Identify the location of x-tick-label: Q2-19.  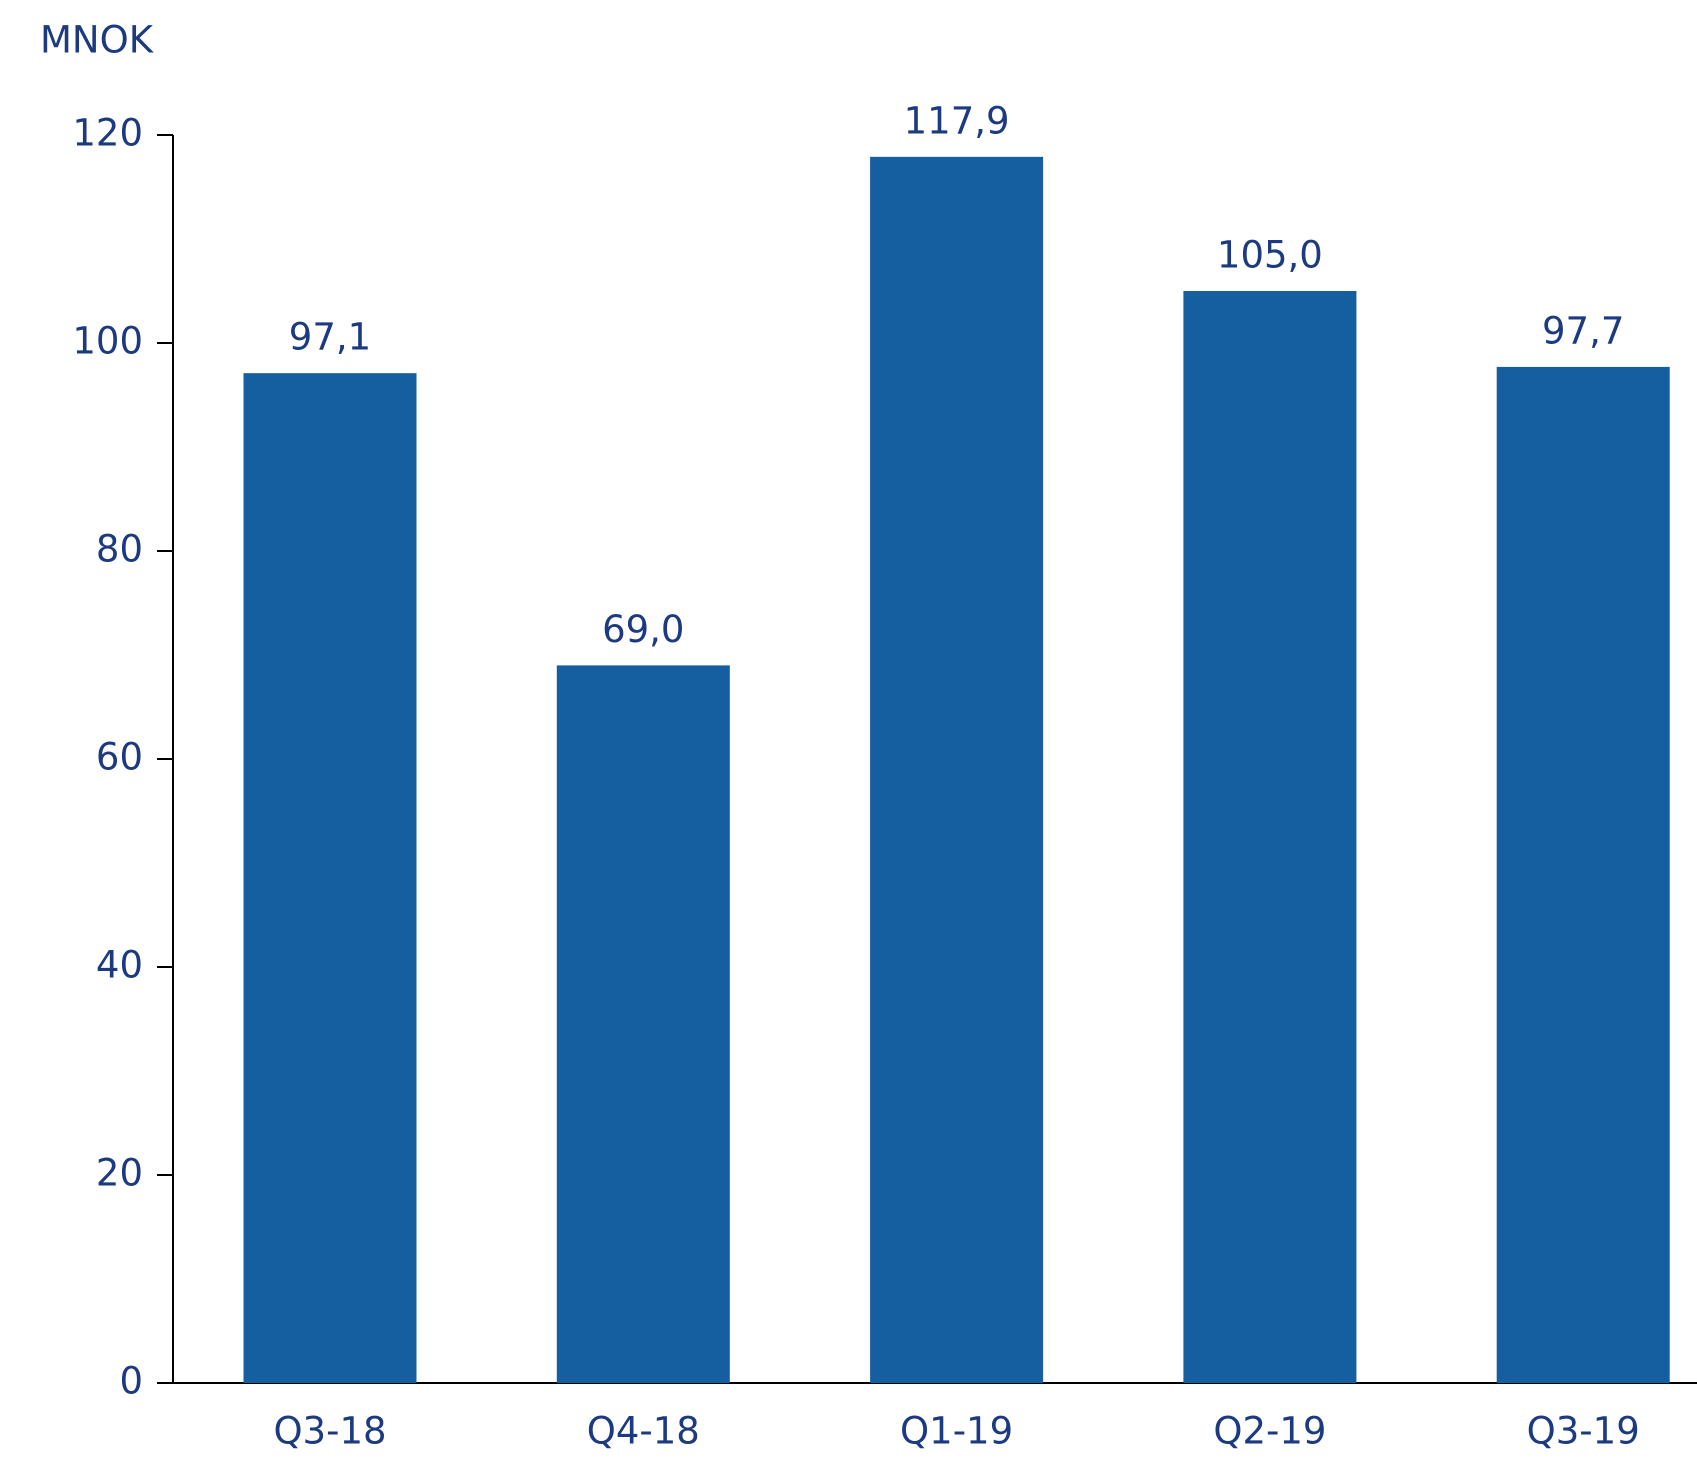
(1269, 1431).